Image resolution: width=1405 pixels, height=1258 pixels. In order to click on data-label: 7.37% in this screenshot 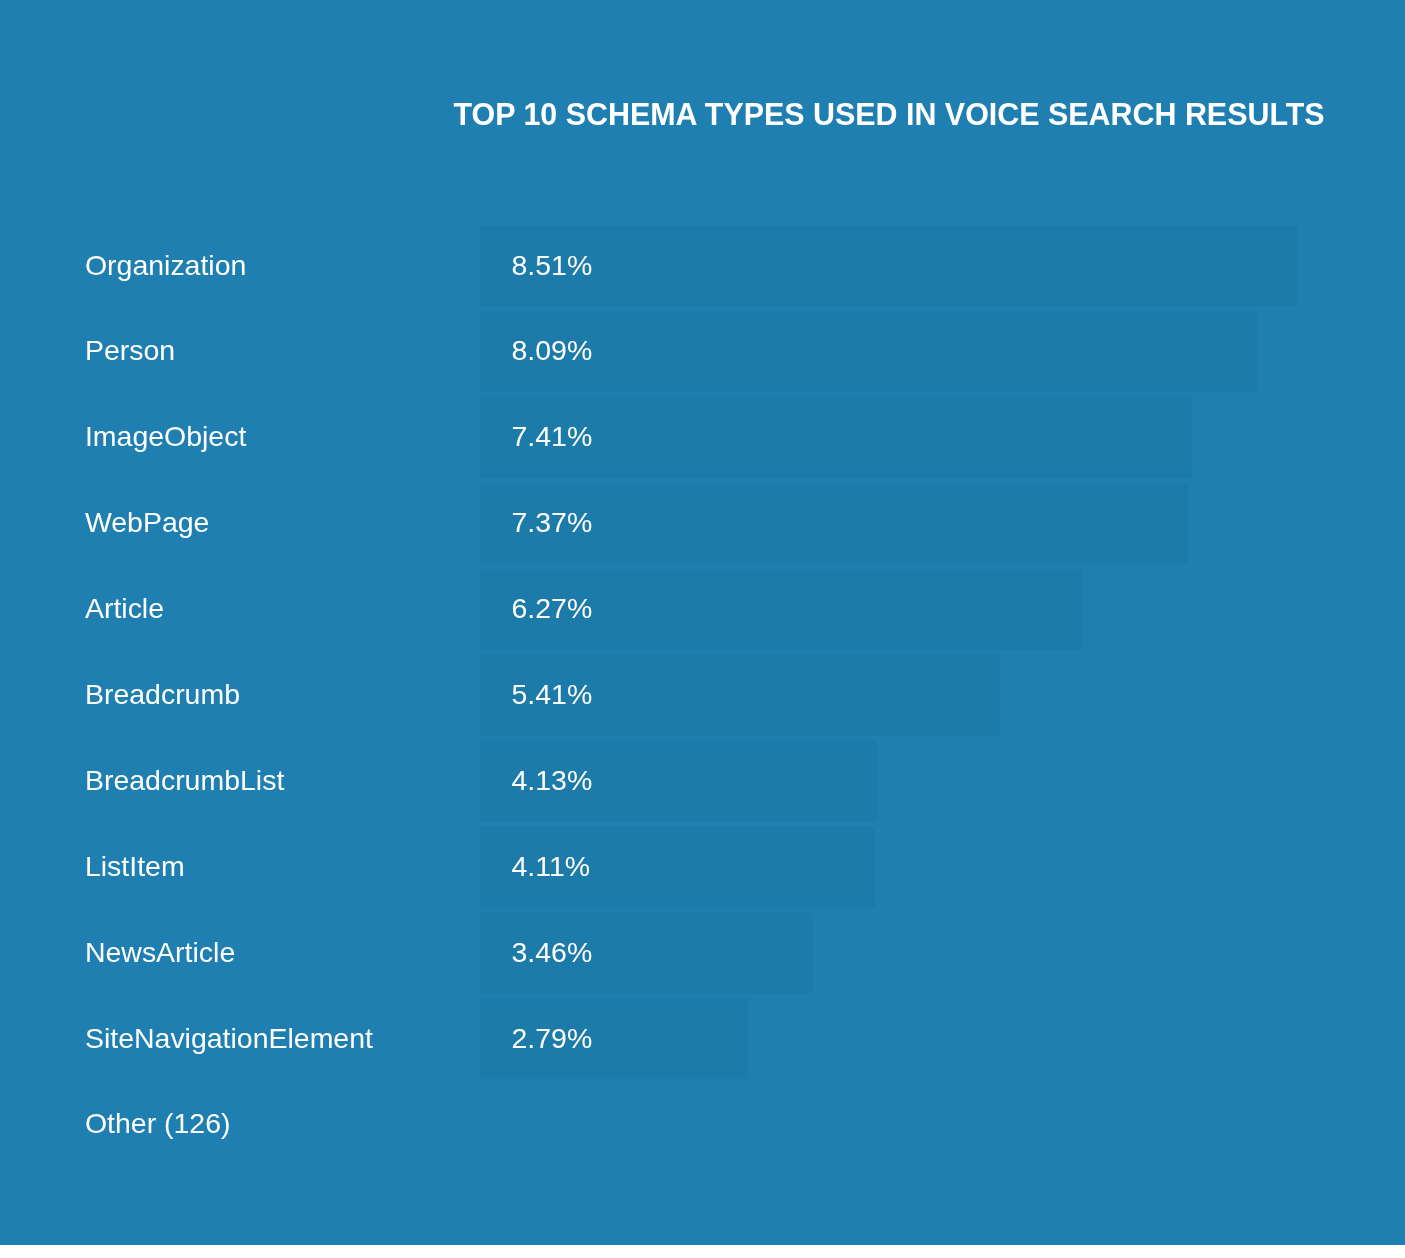, I will do `click(552, 522)`.